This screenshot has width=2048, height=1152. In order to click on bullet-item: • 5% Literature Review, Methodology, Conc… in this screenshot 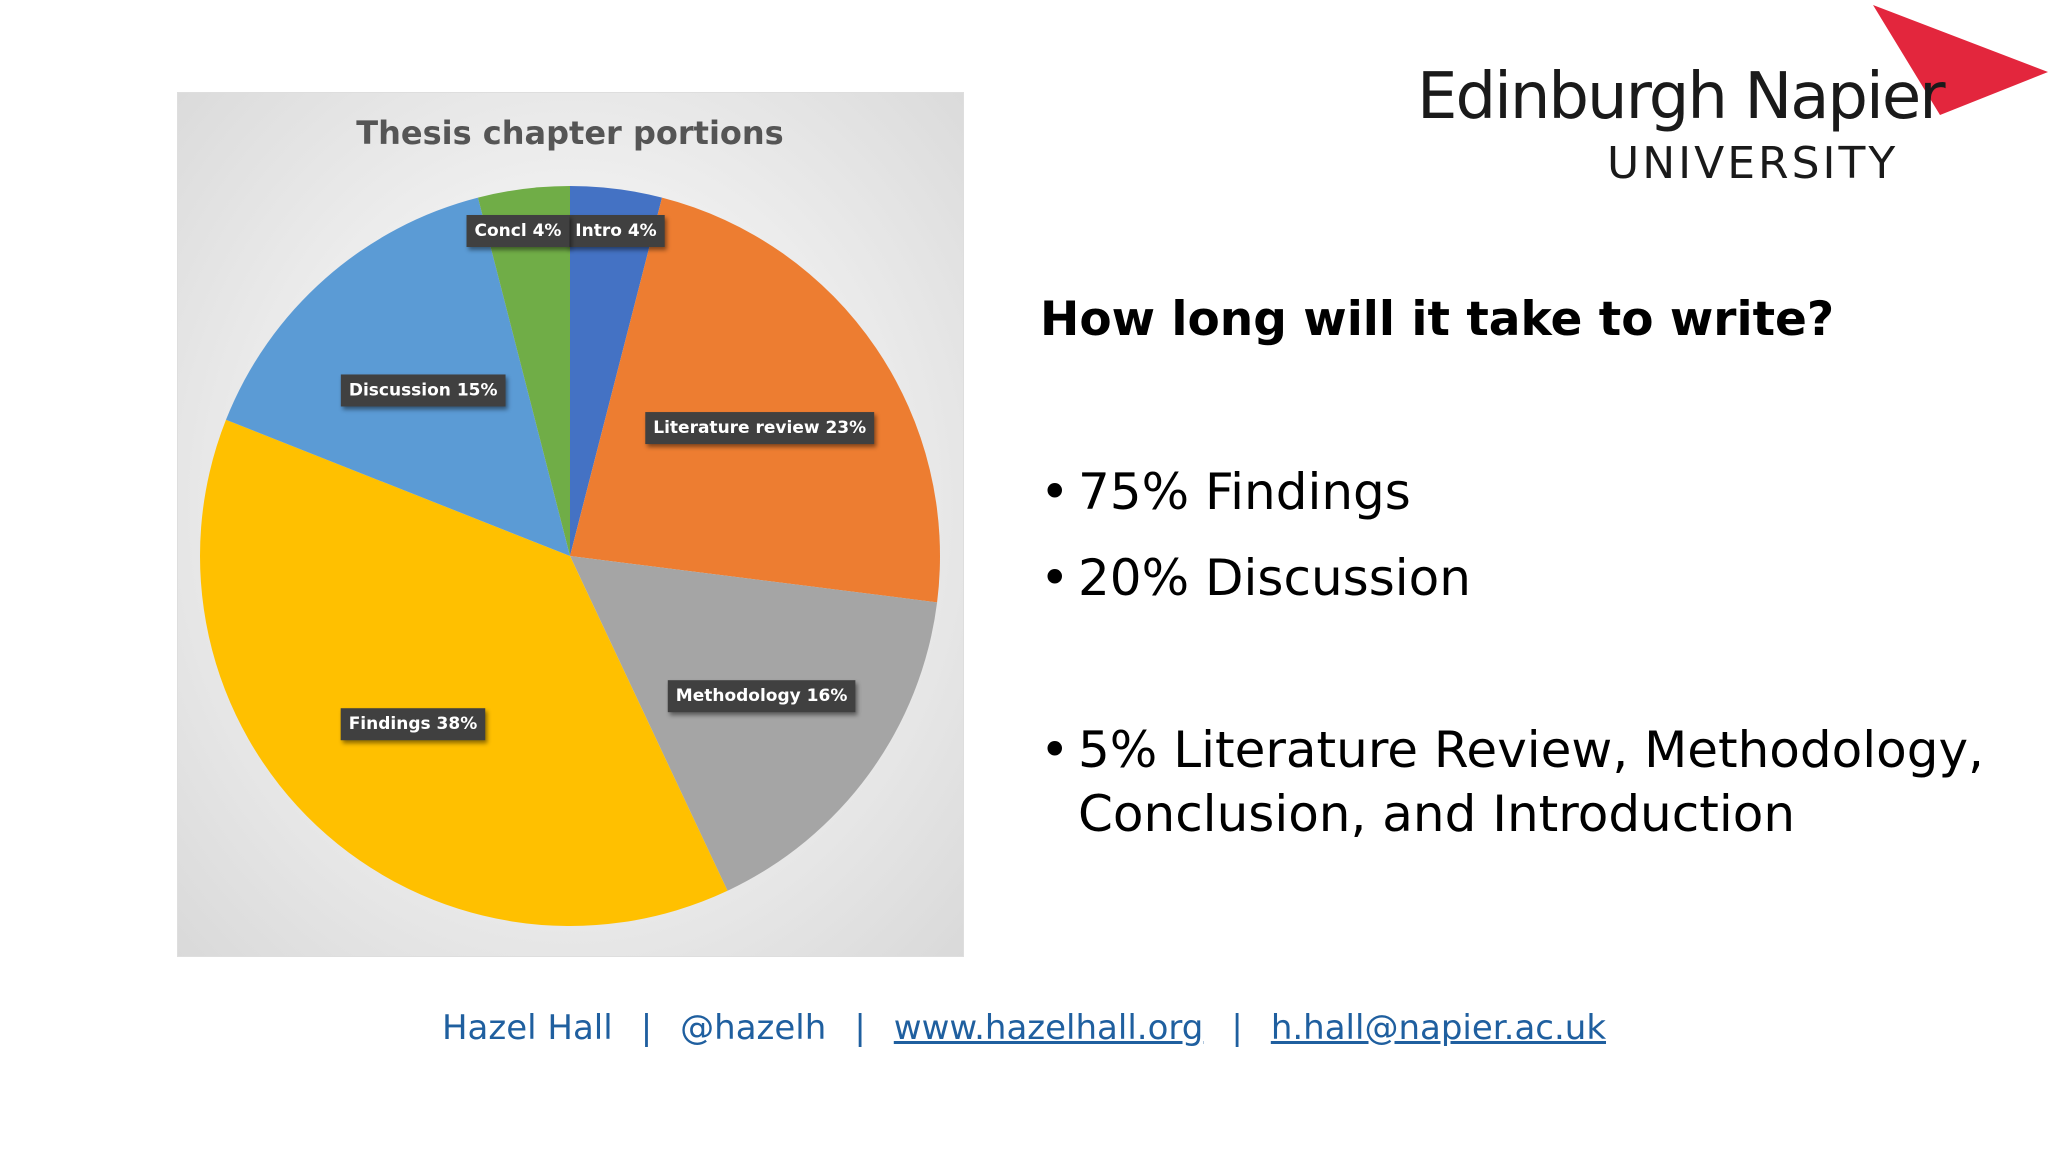, I will do `click(1512, 782)`.